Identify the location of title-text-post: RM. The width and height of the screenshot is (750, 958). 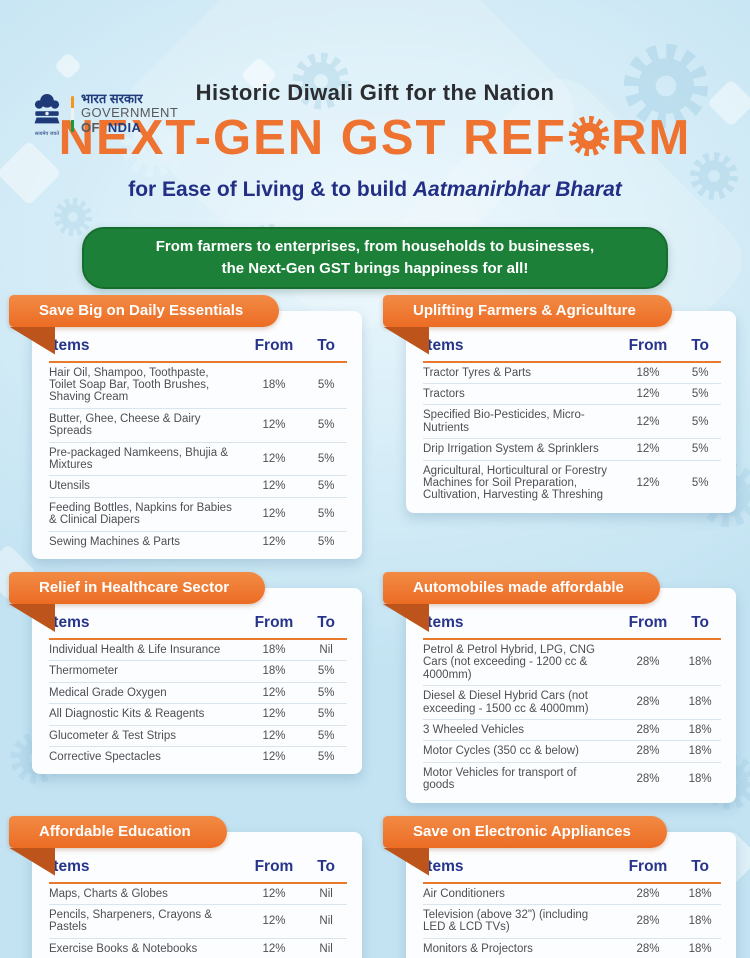
(651, 138).